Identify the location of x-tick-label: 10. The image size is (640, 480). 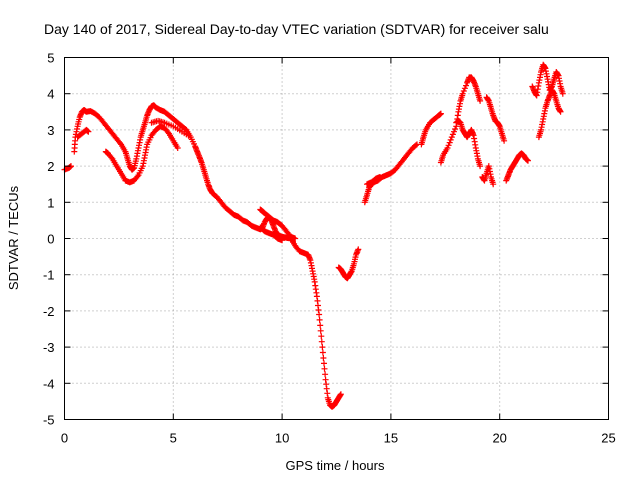
(282, 438).